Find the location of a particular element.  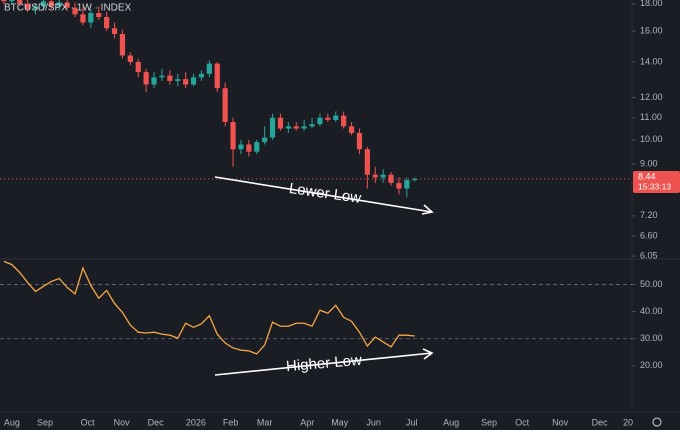

x-tick-label: Jun is located at coordinates (373, 422).